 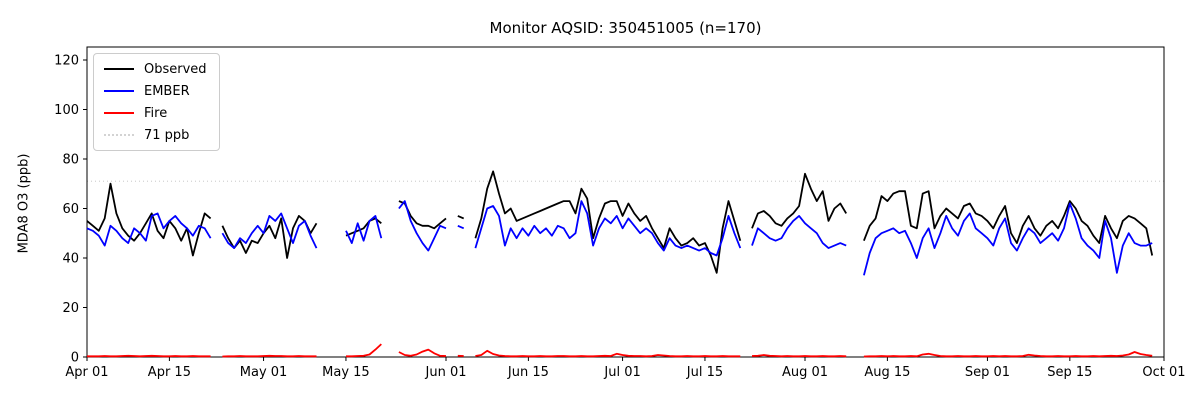 What do you see at coordinates (1163, 372) in the screenshot?
I see `x-tick-label: Oct 01` at bounding box center [1163, 372].